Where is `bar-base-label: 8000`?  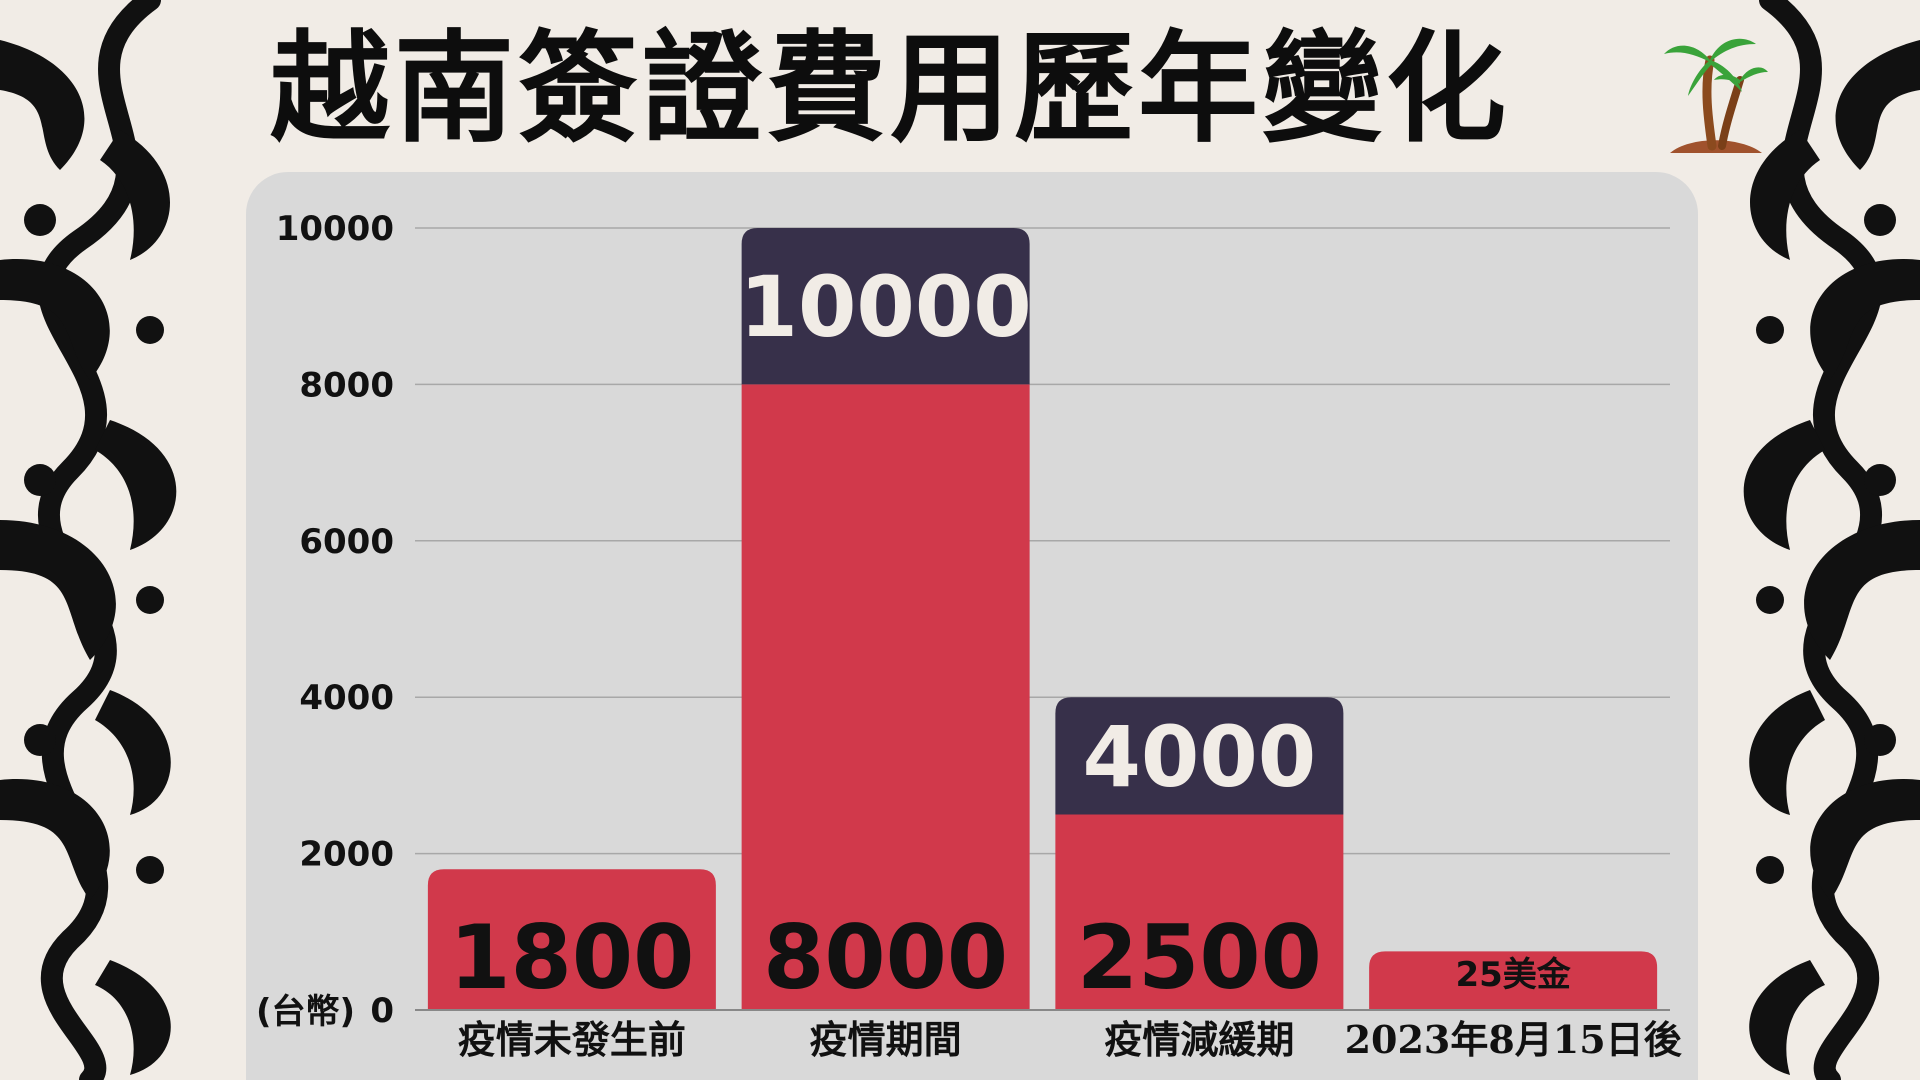
bar-base-label: 8000 is located at coordinates (885, 957).